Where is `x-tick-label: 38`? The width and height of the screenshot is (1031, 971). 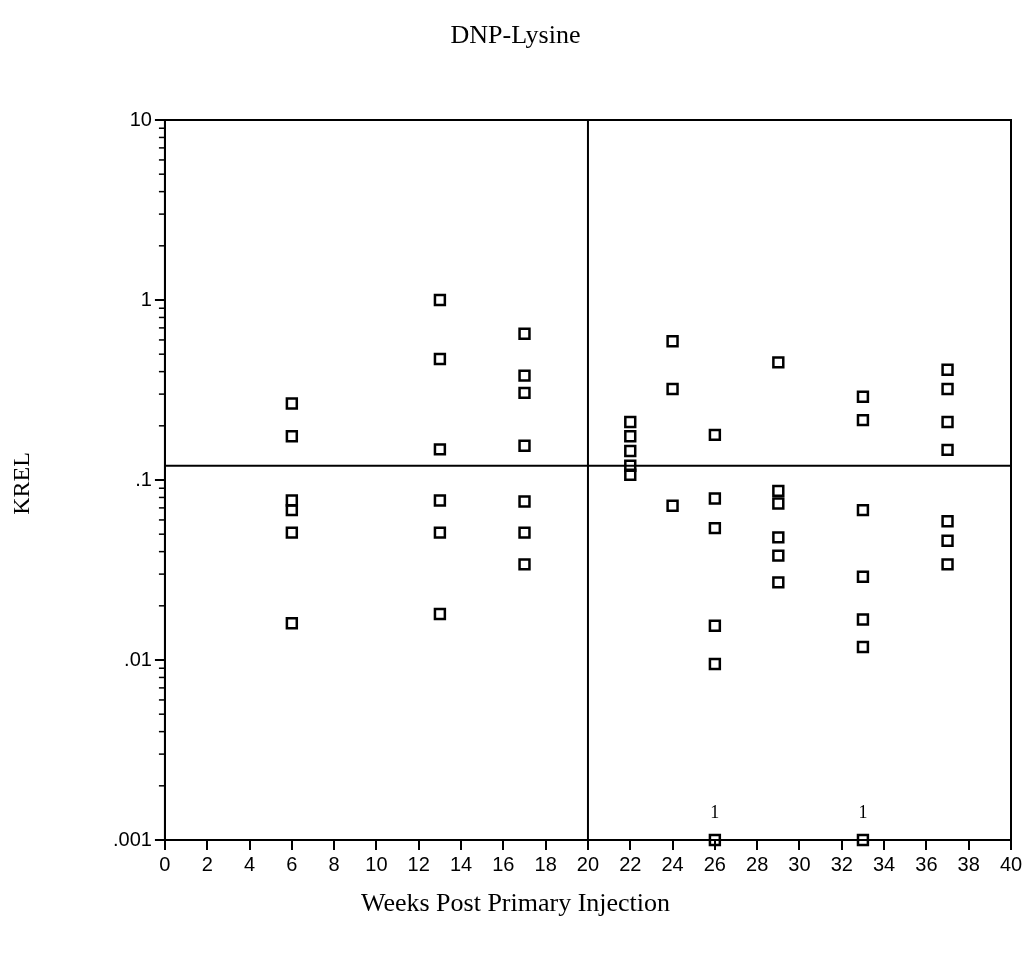 x-tick-label: 38 is located at coordinates (968, 863).